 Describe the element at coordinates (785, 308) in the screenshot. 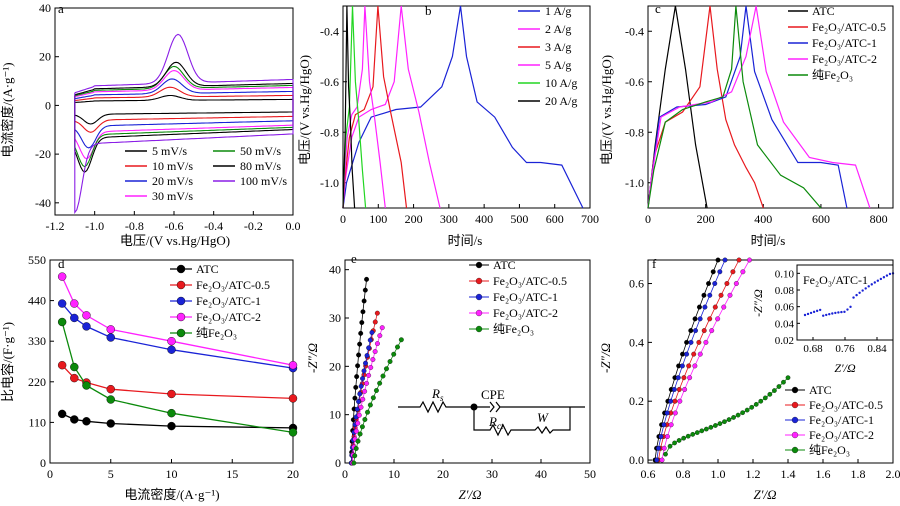

I see `inset-y-tick-label: 0.06` at that location.